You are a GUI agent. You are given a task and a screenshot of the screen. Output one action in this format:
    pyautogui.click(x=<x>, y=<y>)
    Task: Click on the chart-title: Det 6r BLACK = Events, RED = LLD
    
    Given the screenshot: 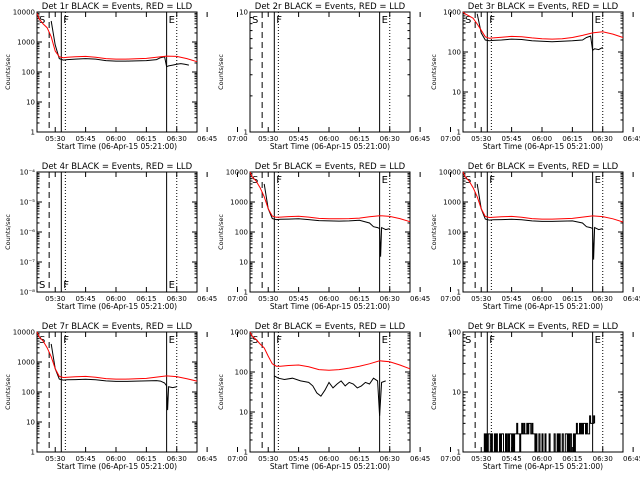 What is the action you would take?
    pyautogui.click(x=543, y=167)
    